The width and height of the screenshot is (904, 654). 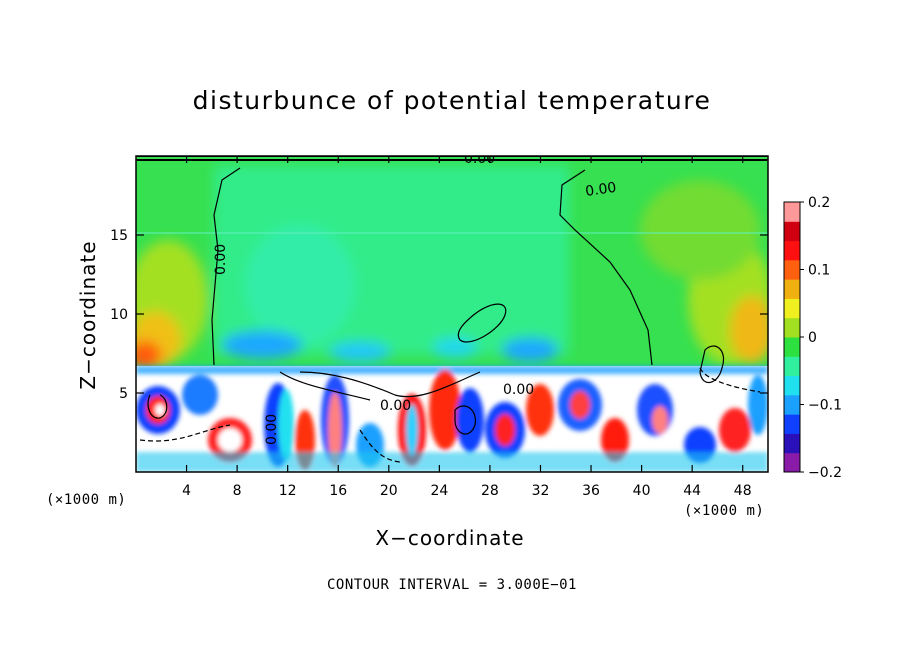 I want to click on chart-title: disturbunce of potential temperature, so click(x=452, y=100).